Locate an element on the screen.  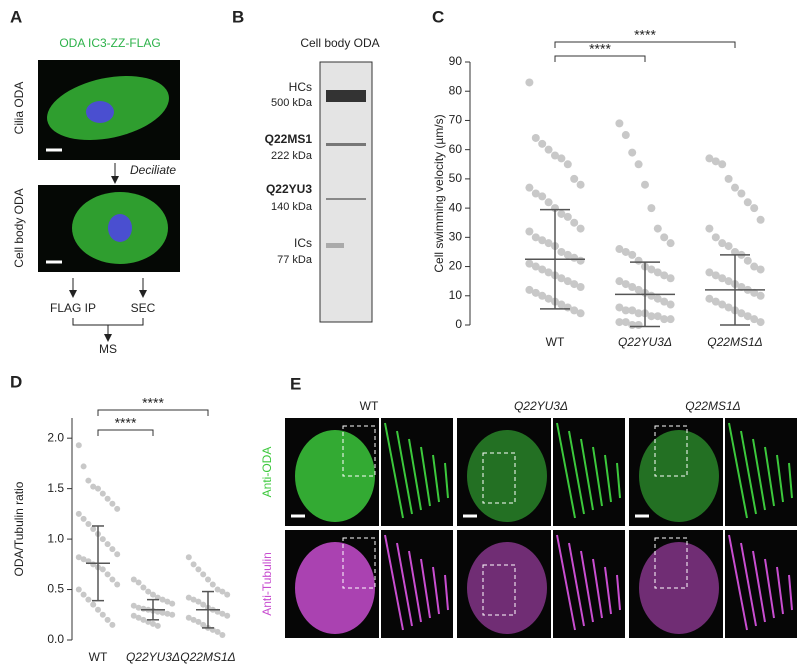
gel-title: Cell body ODA is located at coordinates (339, 43).